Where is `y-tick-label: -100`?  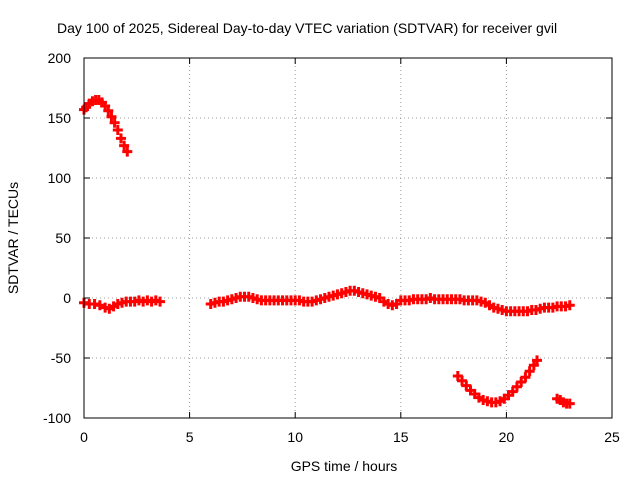
y-tick-label: -100 is located at coordinates (57, 418).